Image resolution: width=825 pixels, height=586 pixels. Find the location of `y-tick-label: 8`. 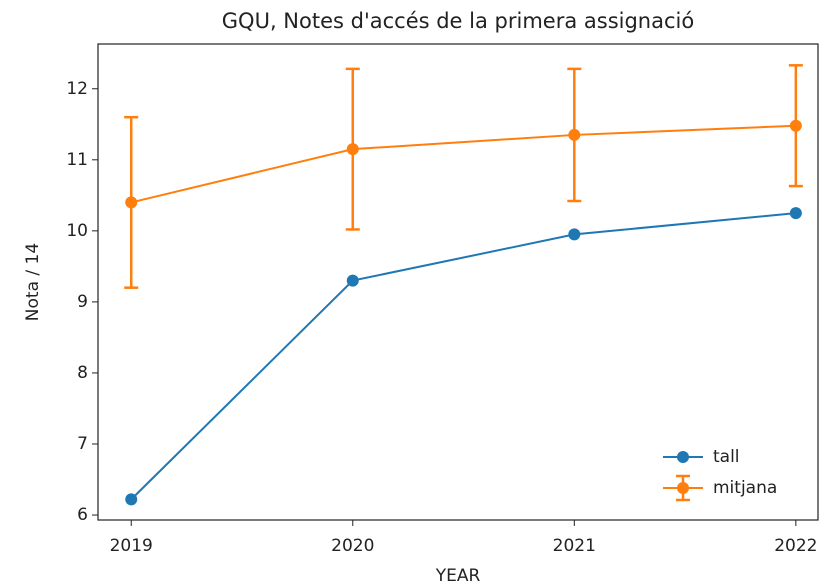

y-tick-label: 8 is located at coordinates (82, 373).